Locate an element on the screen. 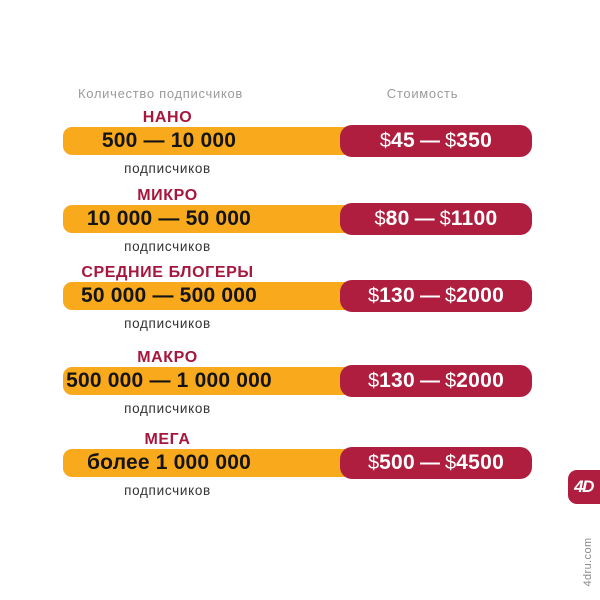 The height and width of the screenshot is (600, 600). subscriber-range: 50 000 — 500 000 is located at coordinates (168, 295).